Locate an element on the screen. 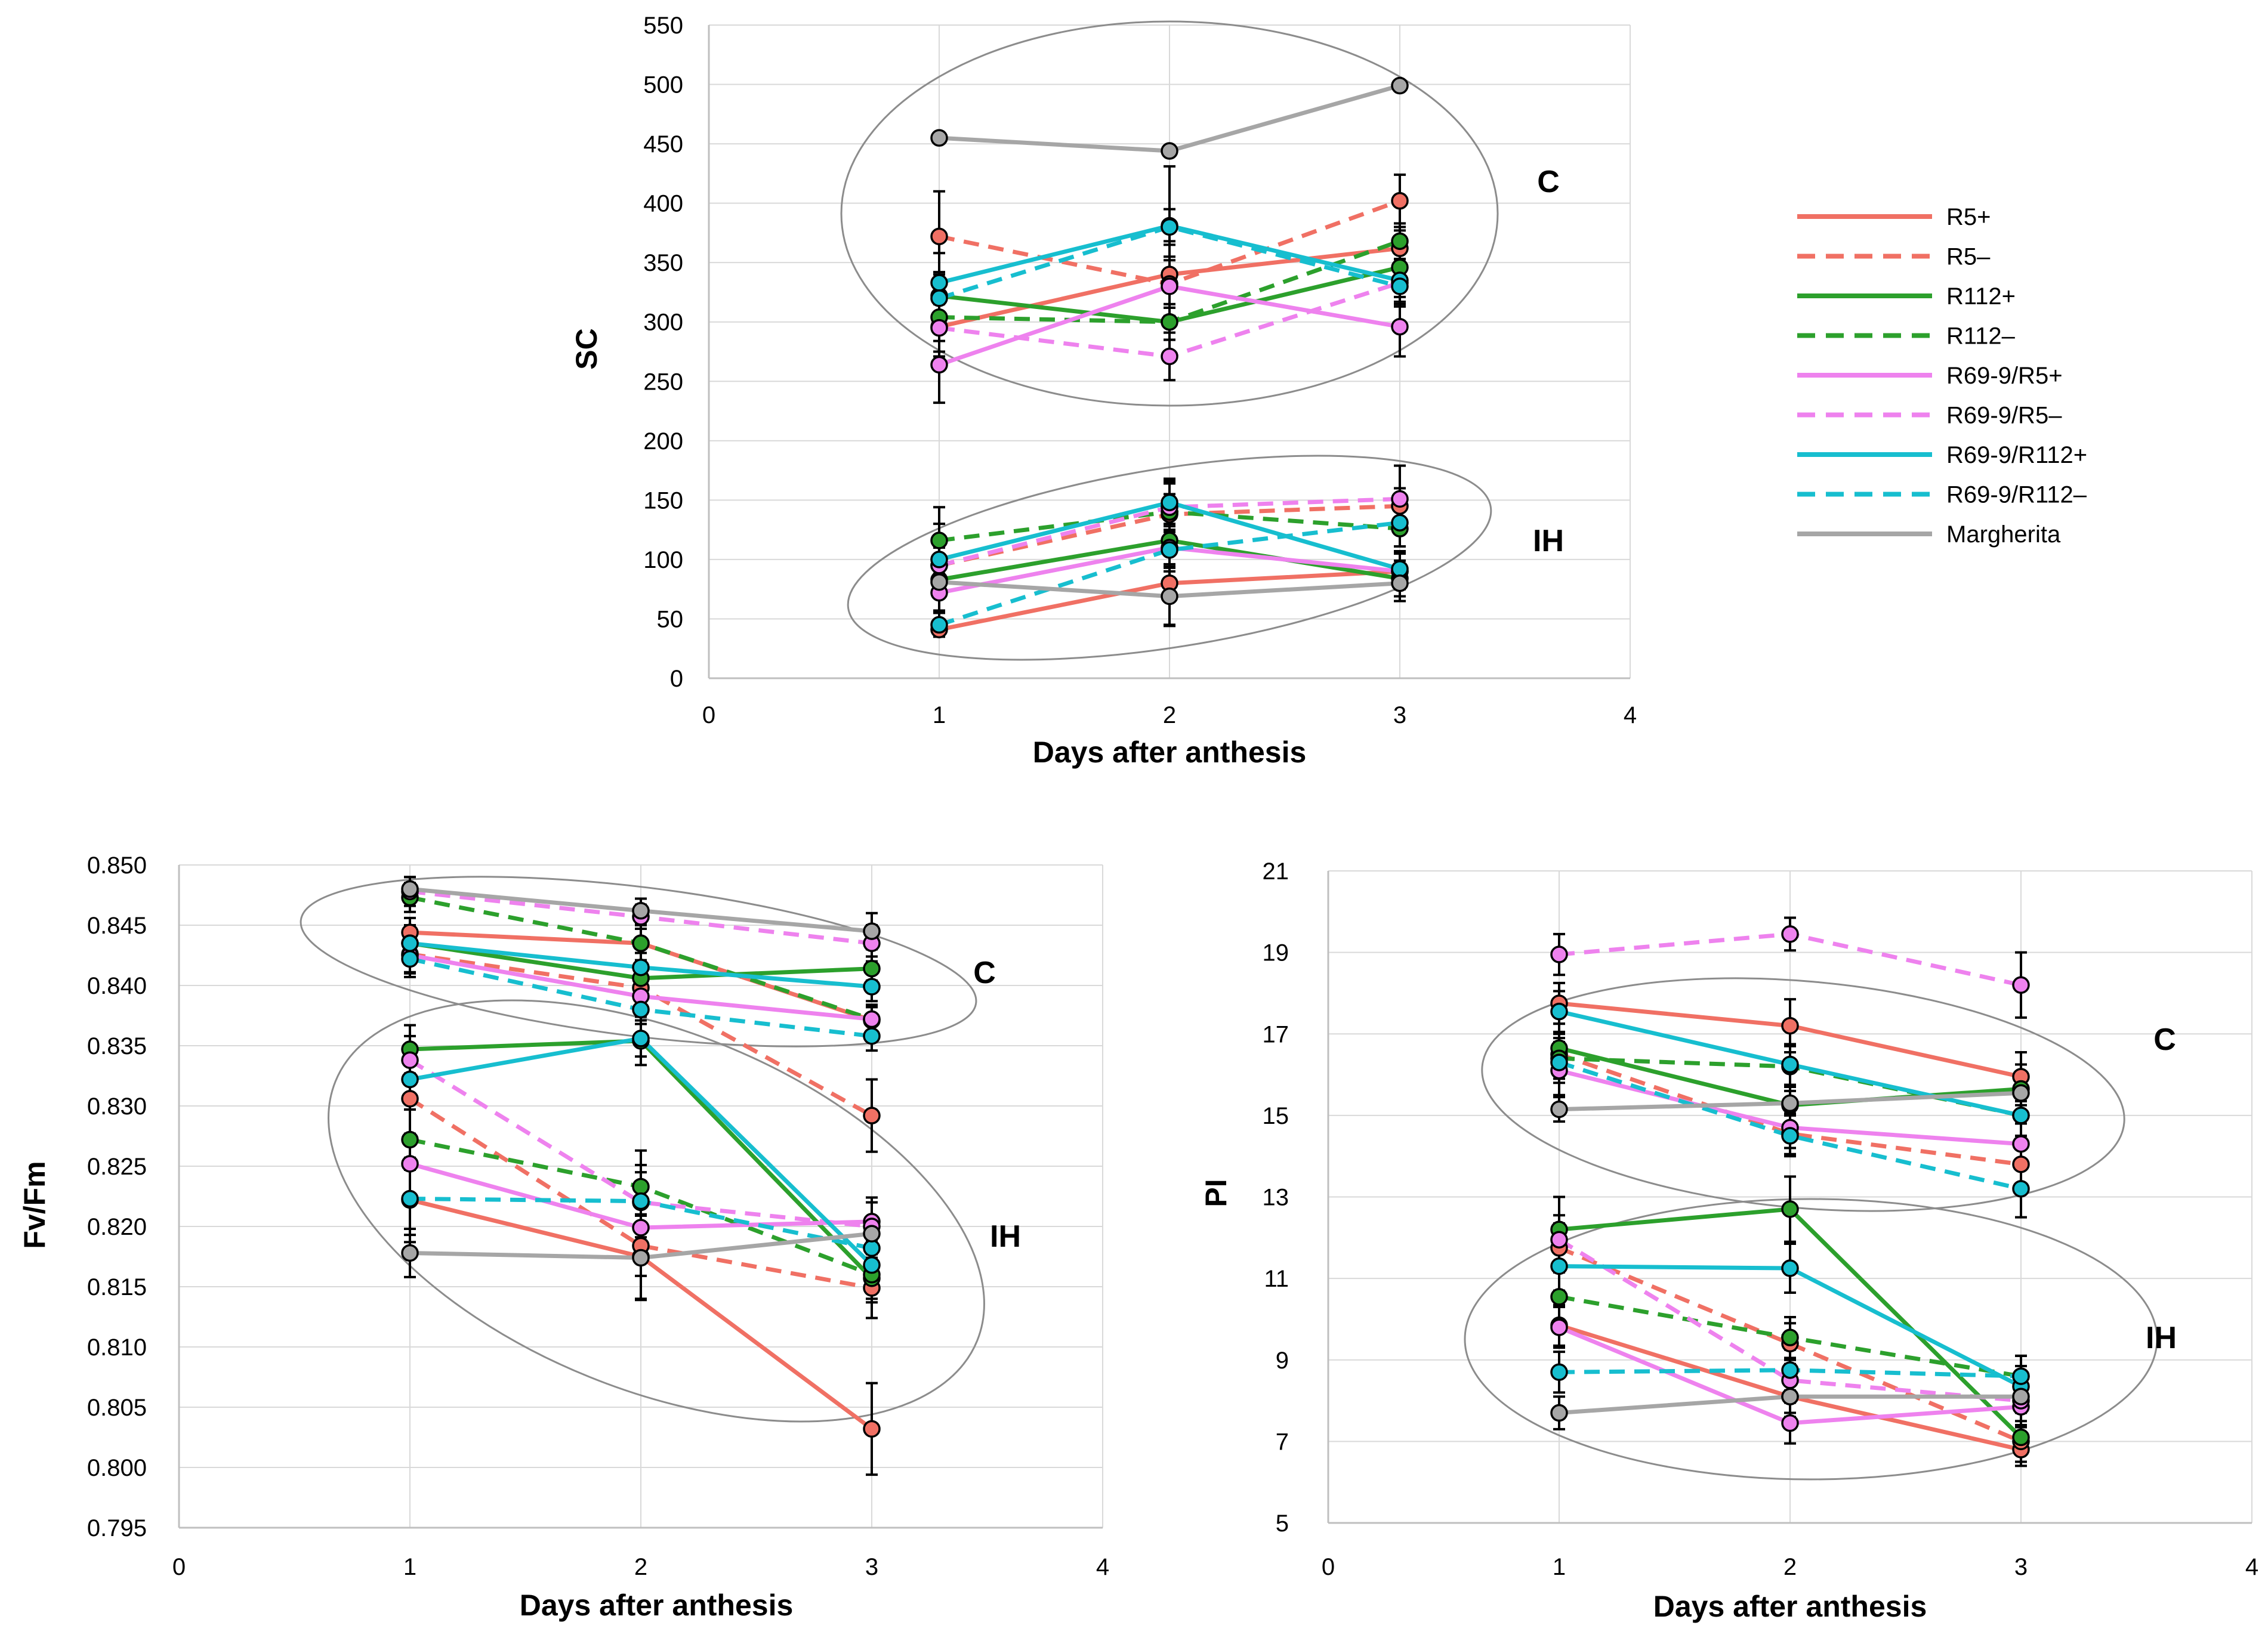 The width and height of the screenshot is (2268, 1647). pi-y-tick-label: 19 is located at coordinates (1276, 953).